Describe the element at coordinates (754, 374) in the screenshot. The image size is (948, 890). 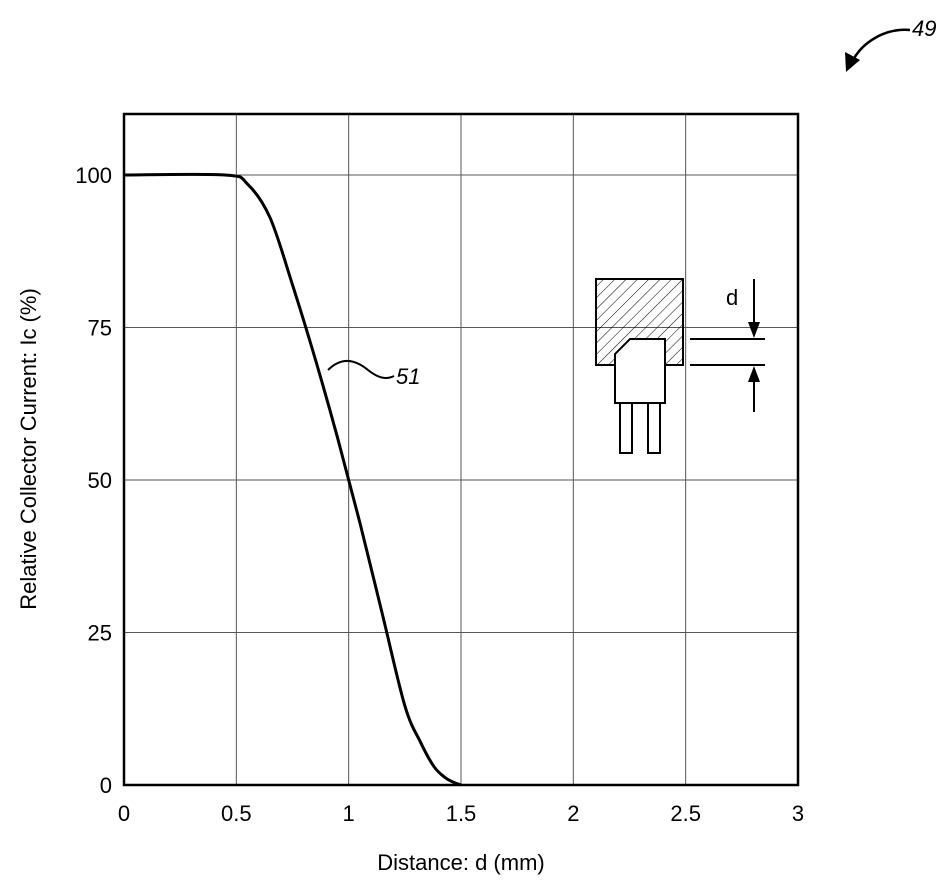
I see `dimension-arrow-up-head` at that location.